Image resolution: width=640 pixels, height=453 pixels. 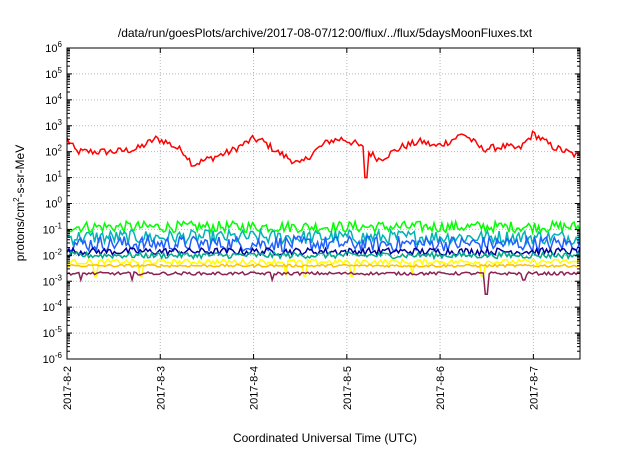 I want to click on y-tick-label: 10⁰, so click(x=53, y=203).